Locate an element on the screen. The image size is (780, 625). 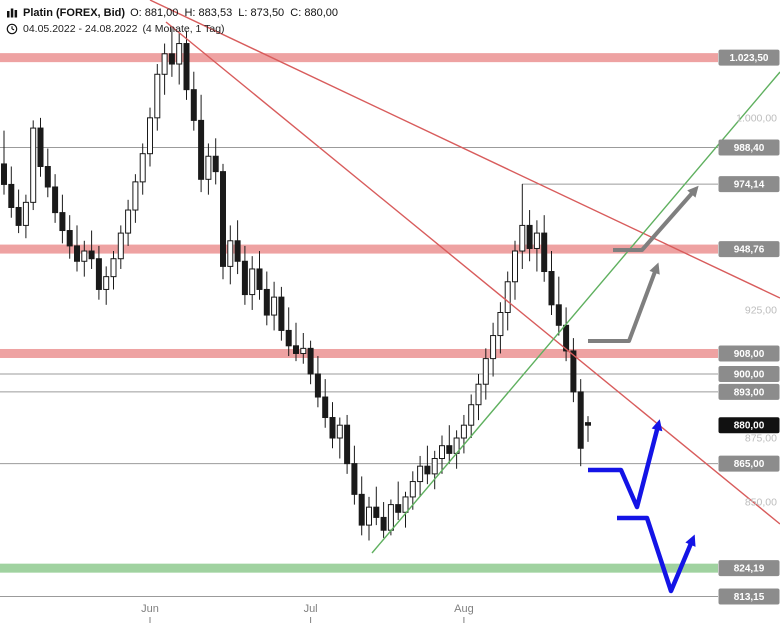
price-level-label: 824,19 is located at coordinates (749, 569).